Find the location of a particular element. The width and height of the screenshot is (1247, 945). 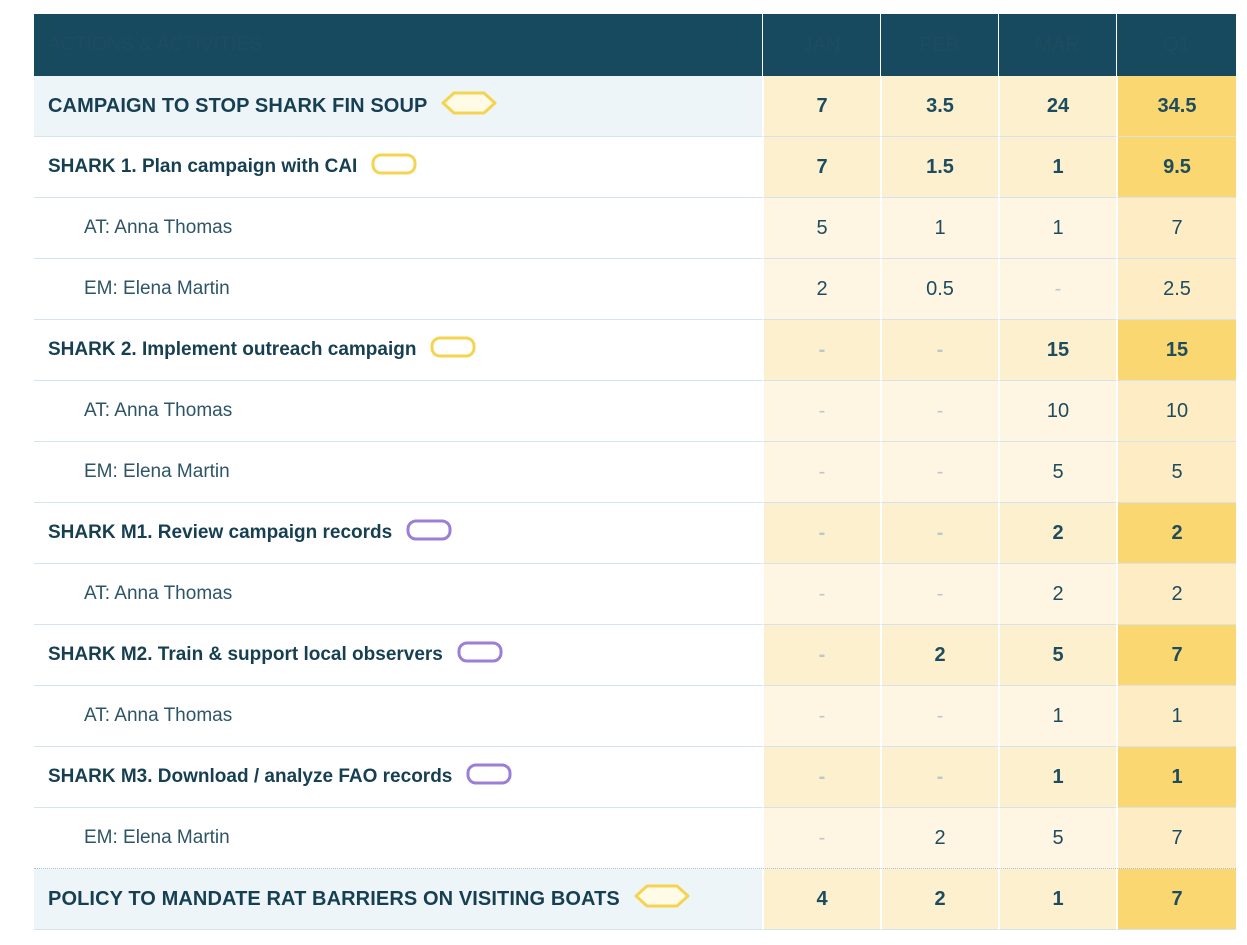

row-label-text: SHARK 1. Plan campaign with CAI is located at coordinates (203, 166).